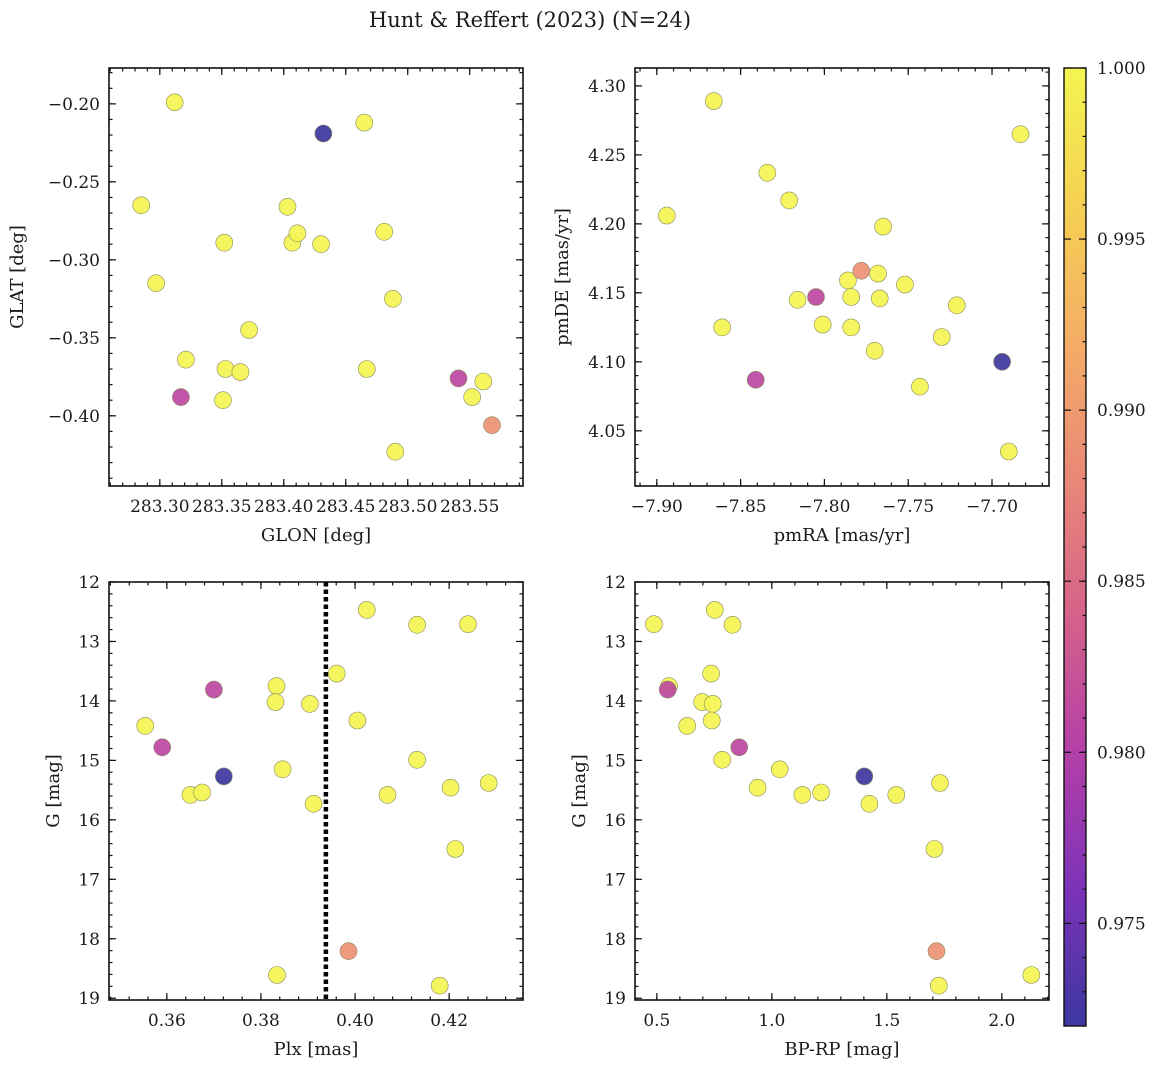 The width and height of the screenshot is (1161, 1071). What do you see at coordinates (607, 87) in the screenshot?
I see `y-tick-label: 4.30` at bounding box center [607, 87].